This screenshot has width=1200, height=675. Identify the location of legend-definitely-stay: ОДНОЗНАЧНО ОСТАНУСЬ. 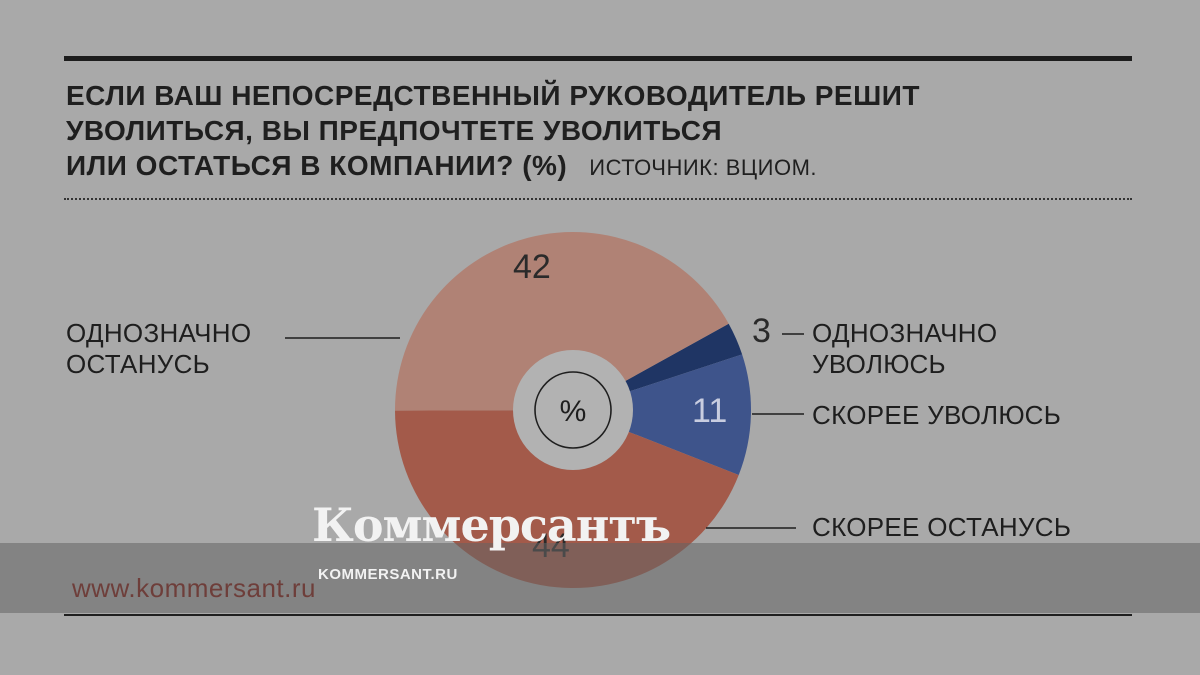
(158, 349).